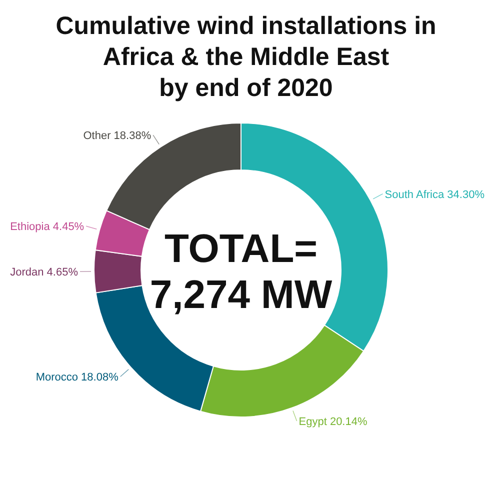 This screenshot has width=492, height=485. Describe the element at coordinates (241, 295) in the screenshot. I see `text: 7,274 MW` at that location.